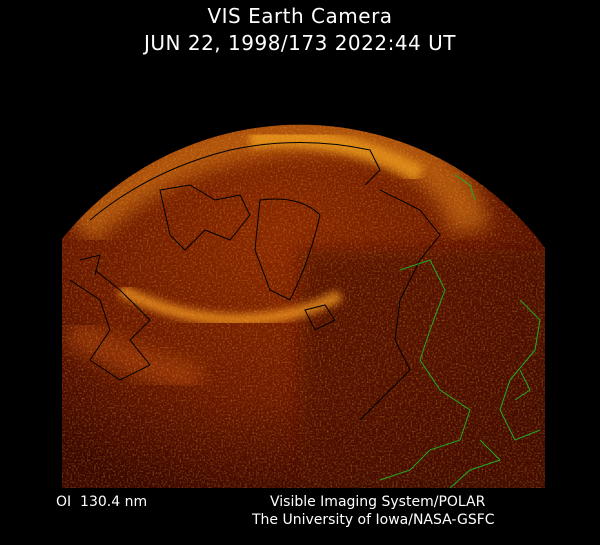 This screenshot has height=545, width=600. I want to click on wavelength-label: OI 130.4 nm, so click(102, 502).